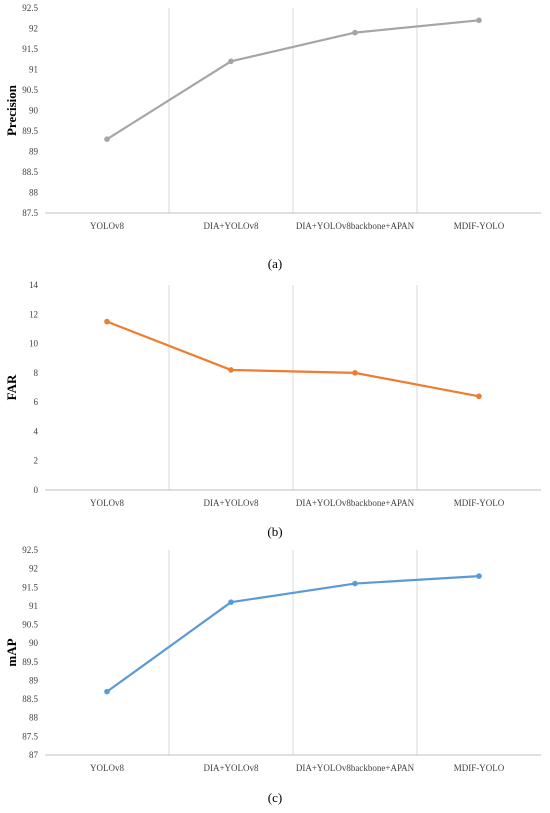  What do you see at coordinates (34, 285) in the screenshot?
I see `y-tick-label: 14` at bounding box center [34, 285].